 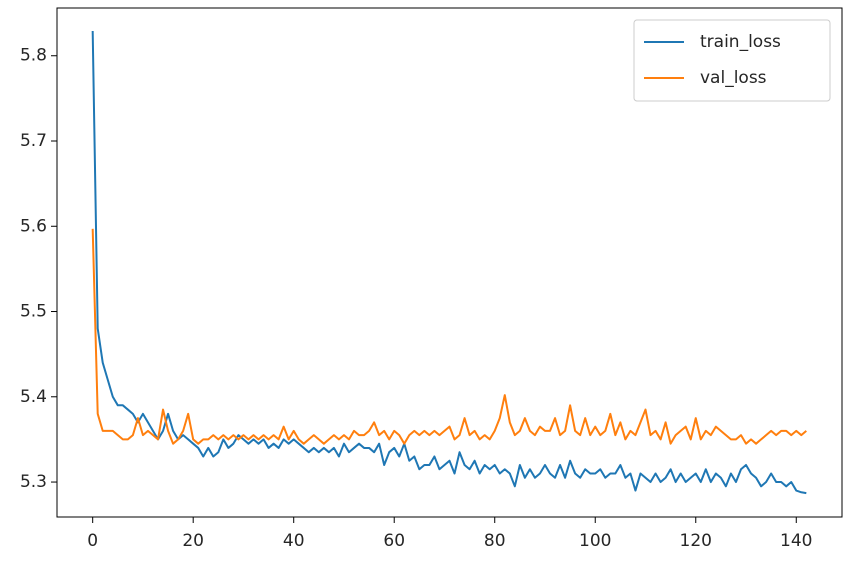 I want to click on x-tick-label: 140, so click(x=796, y=541).